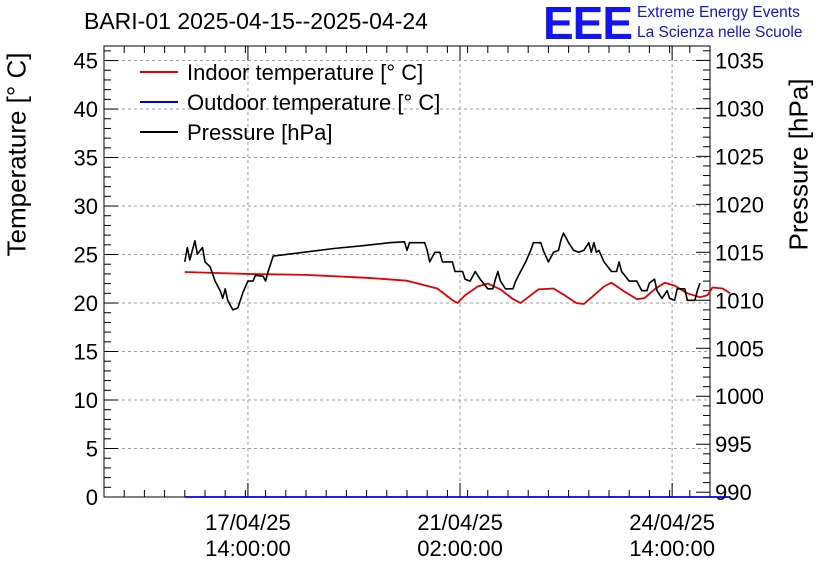  I want to click on brand-line-2: La Scienza nelle Scuole, so click(720, 32).